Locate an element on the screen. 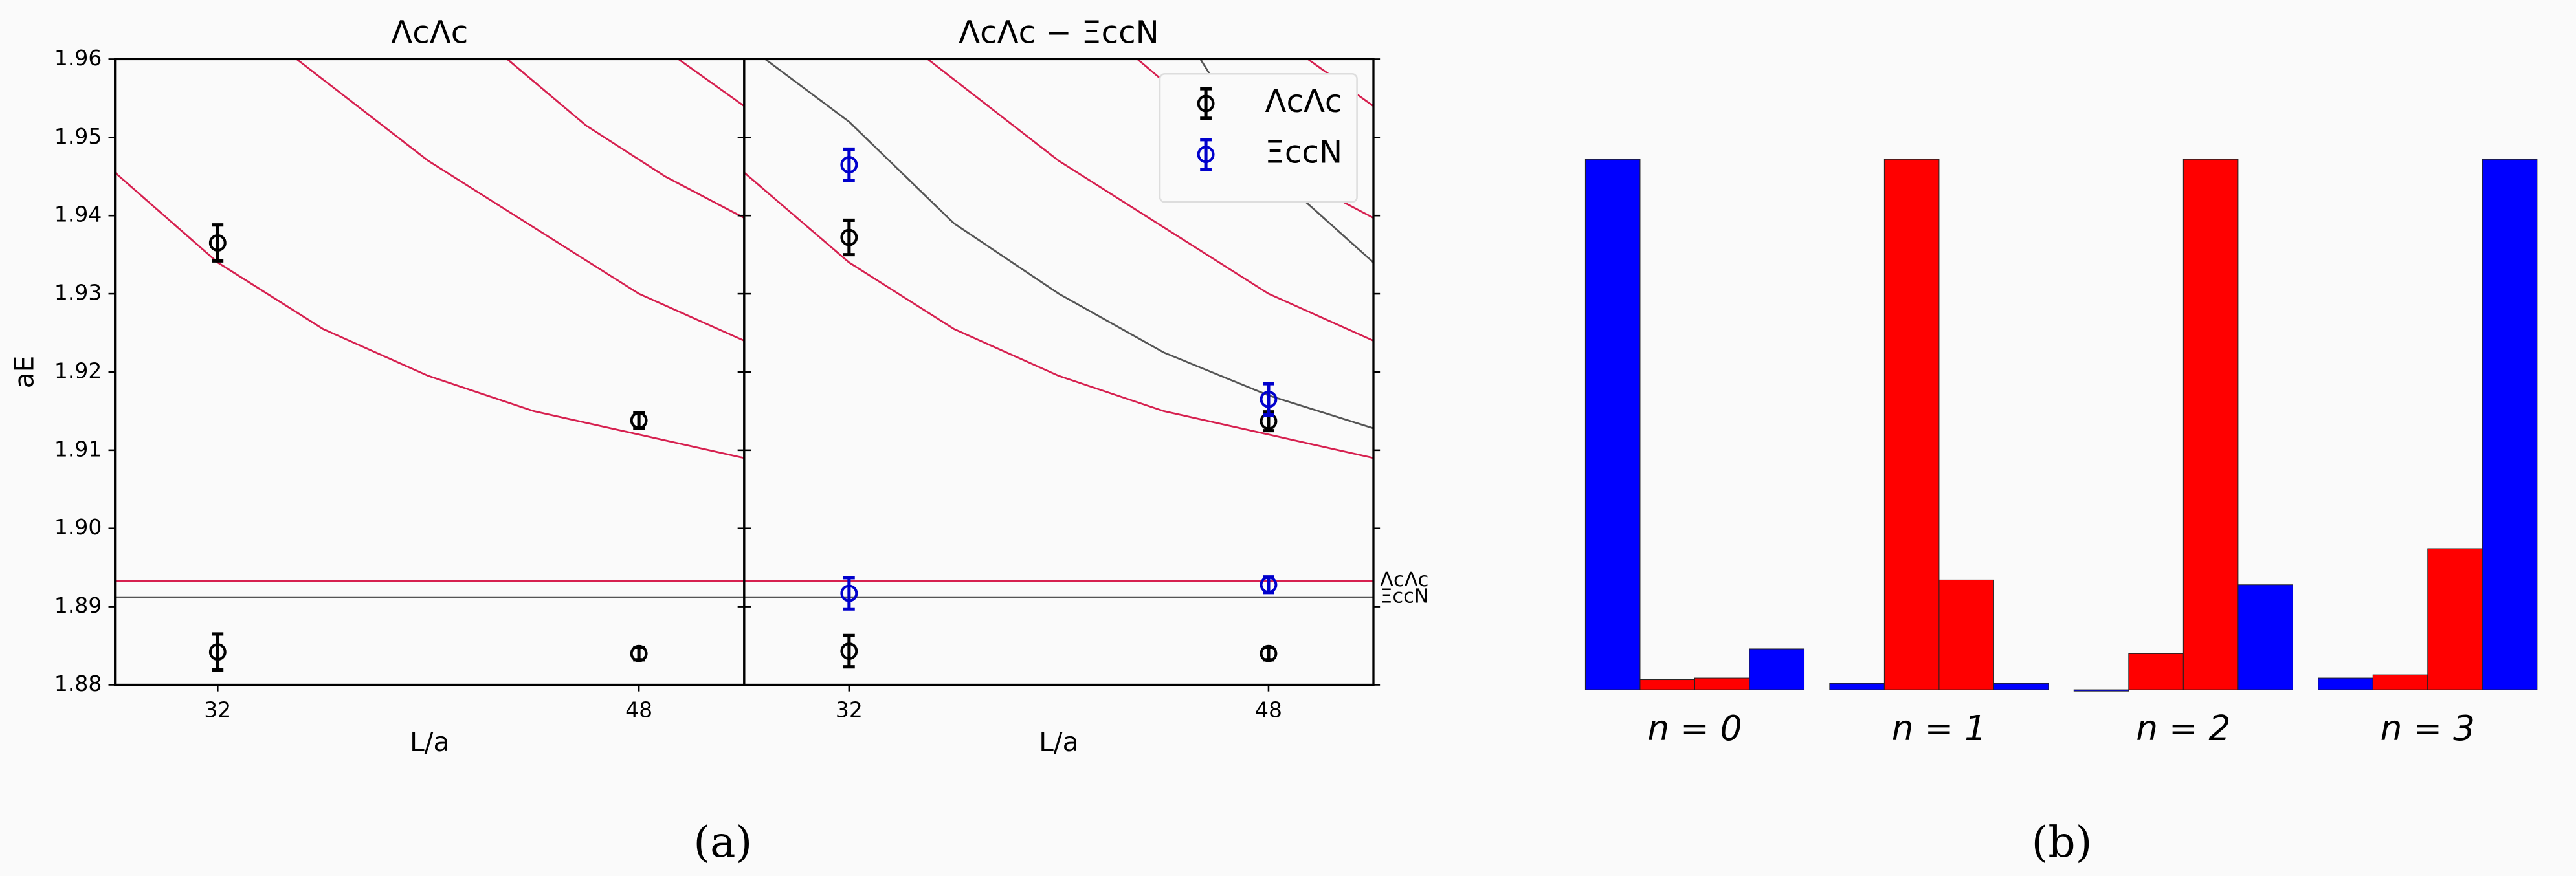 The width and height of the screenshot is (2576, 876). y-tick-label: 1.95 is located at coordinates (78, 136).